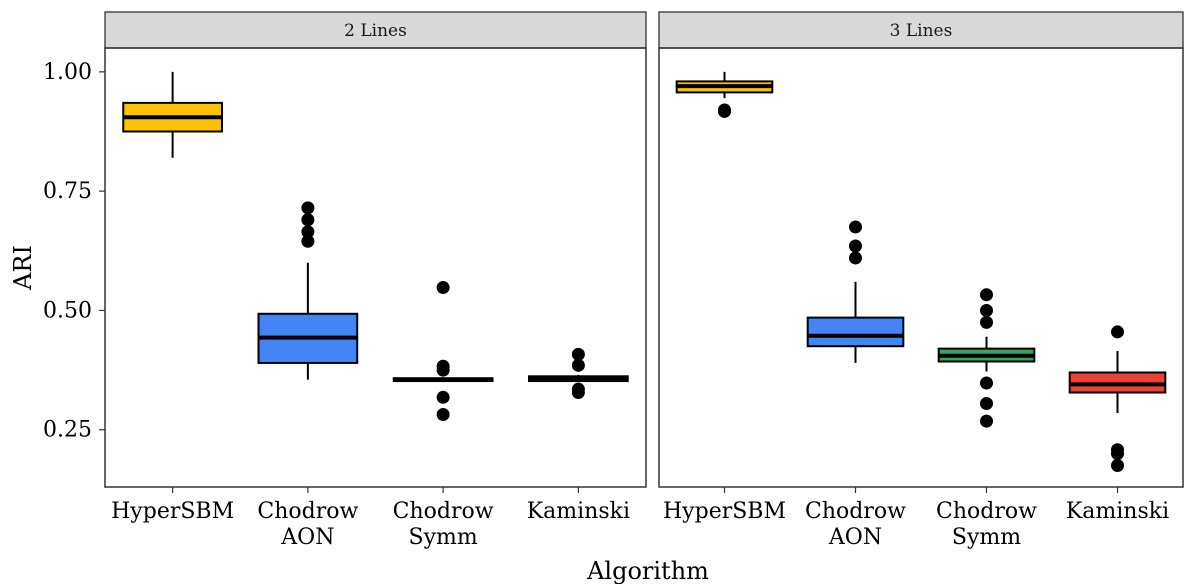 The image size is (1196, 584). What do you see at coordinates (647, 570) in the screenshot?
I see `x-axis-title: Algorithm` at bounding box center [647, 570].